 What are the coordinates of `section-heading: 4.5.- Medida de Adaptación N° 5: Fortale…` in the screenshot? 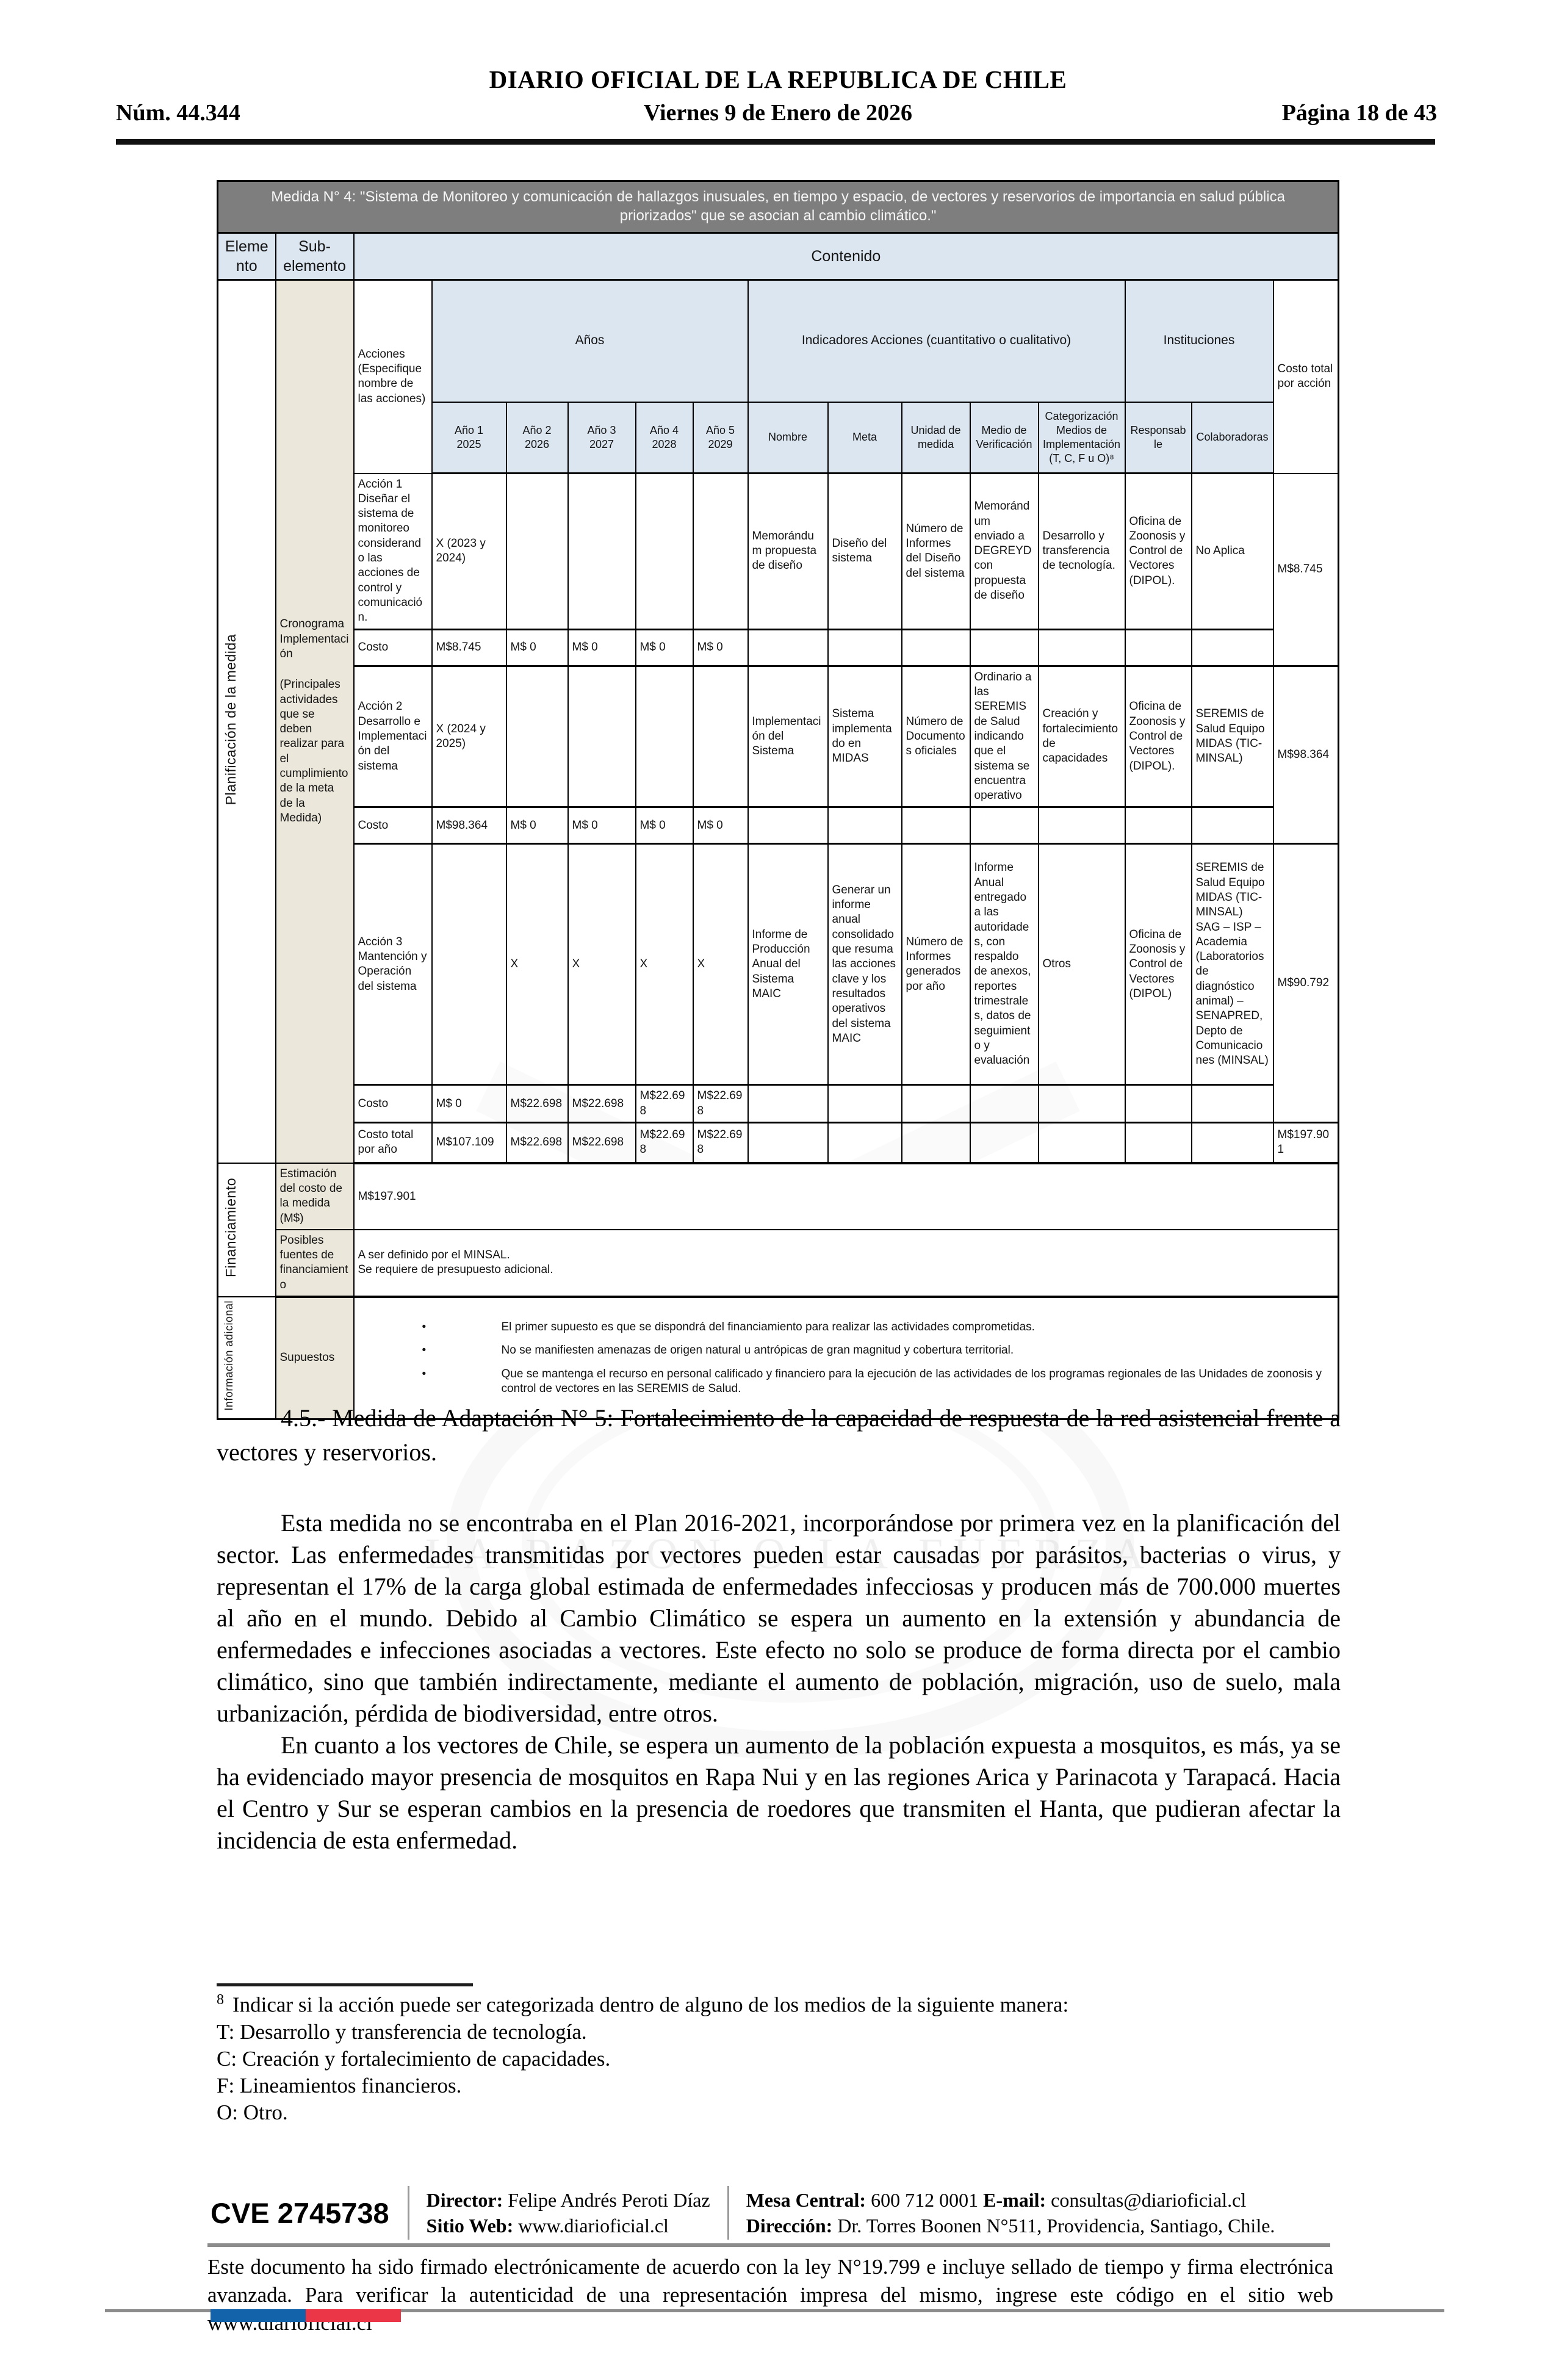 It's located at (779, 1435).